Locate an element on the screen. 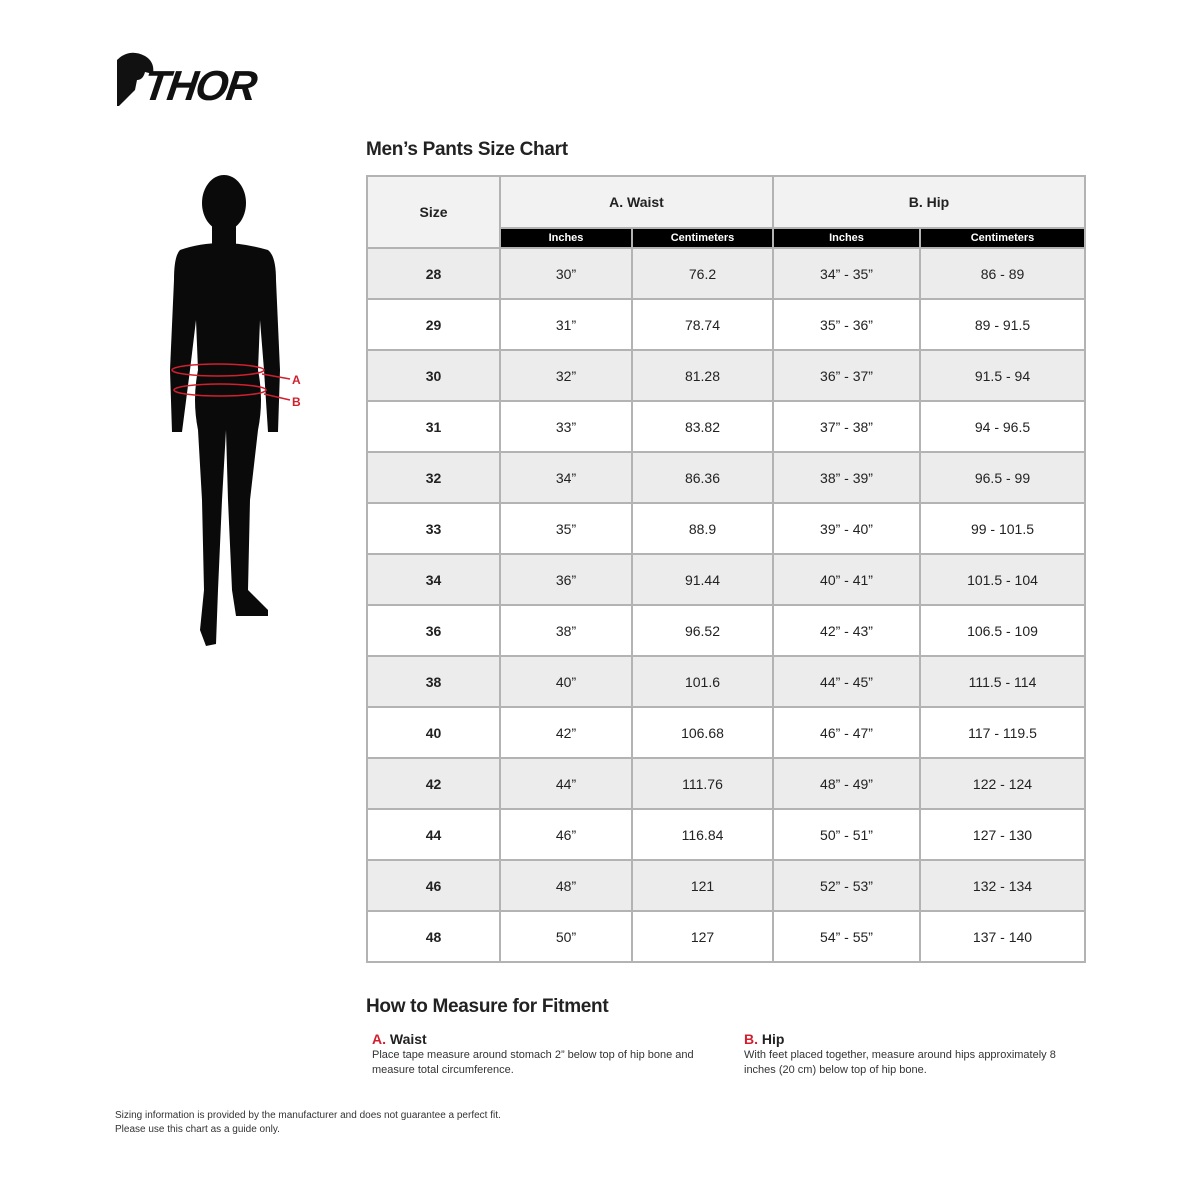  hip-cm-cell: 86 - 89 is located at coordinates (1002, 273).